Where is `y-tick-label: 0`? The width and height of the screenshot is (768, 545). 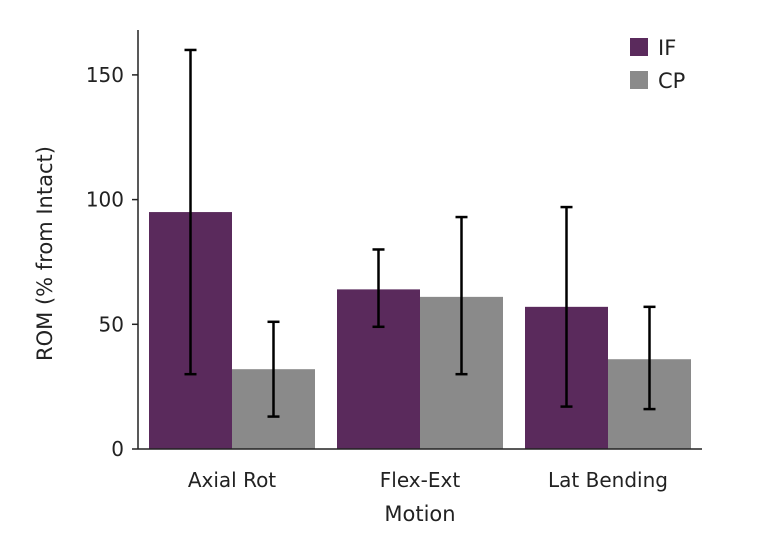 y-tick-label: 0 is located at coordinates (117, 449).